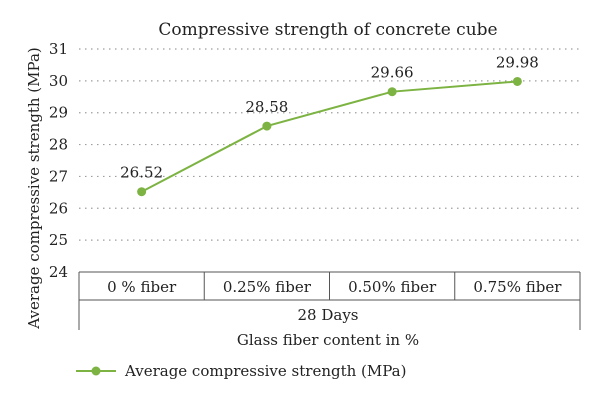 The image size is (600, 404). I want to click on y-tick-label: 25, so click(58, 240).